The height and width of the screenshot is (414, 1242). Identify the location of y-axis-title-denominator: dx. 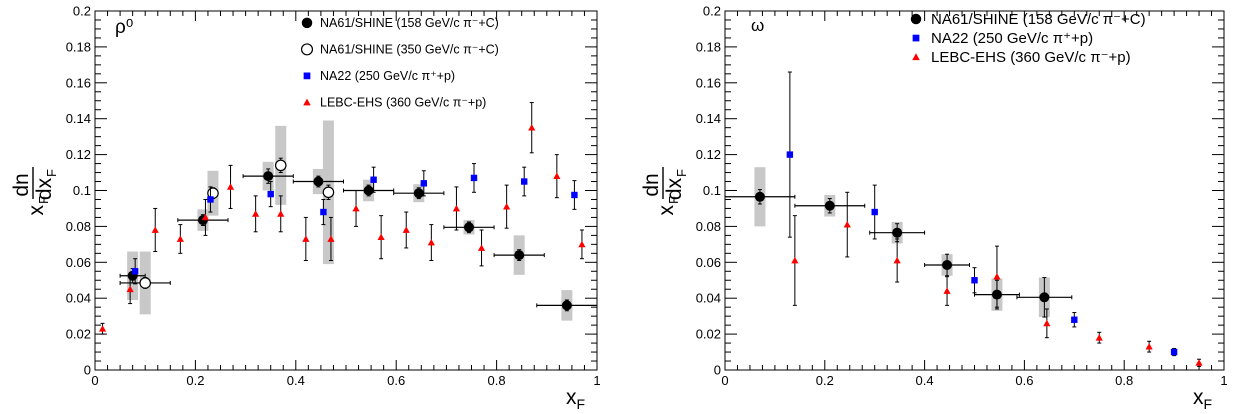
(674, 188).